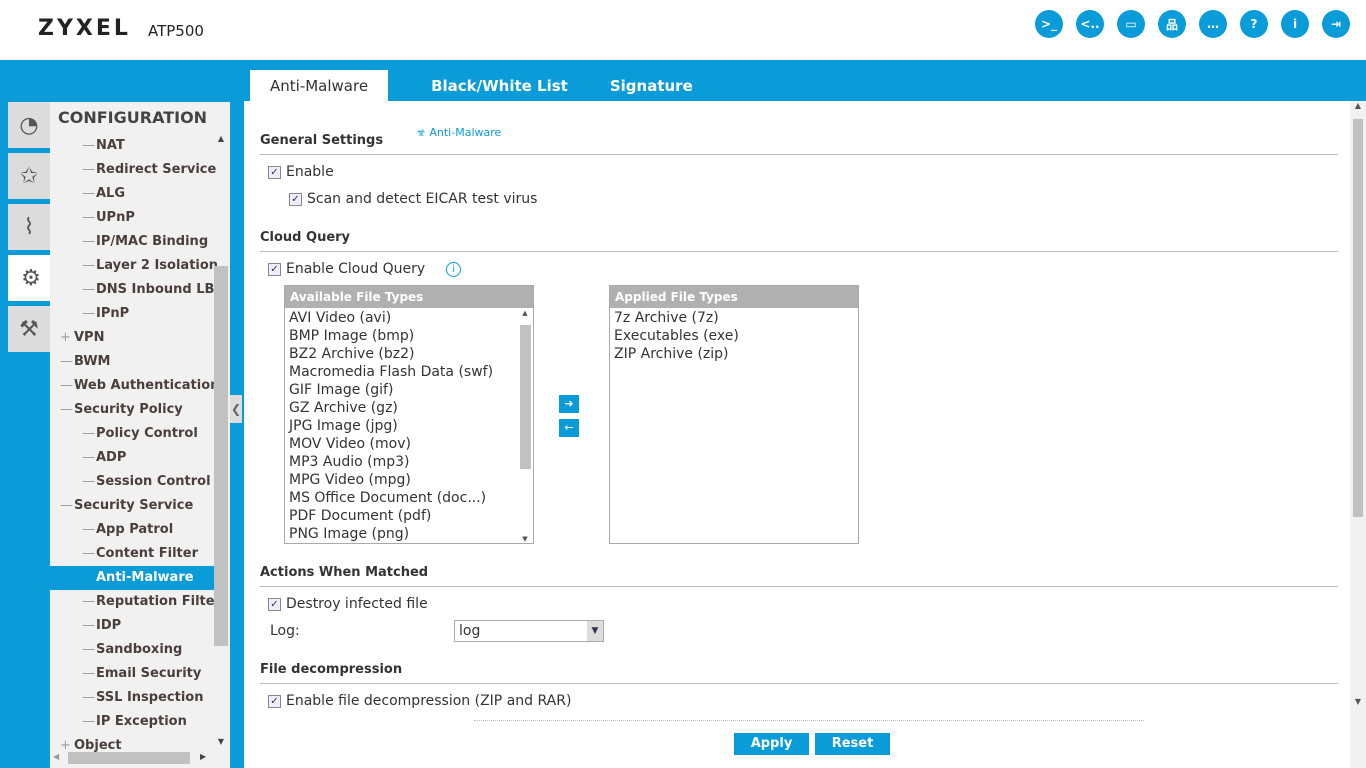 The width and height of the screenshot is (1366, 768). What do you see at coordinates (666, 318) in the screenshot?
I see `list-item: 7z Archive (7z)` at bounding box center [666, 318].